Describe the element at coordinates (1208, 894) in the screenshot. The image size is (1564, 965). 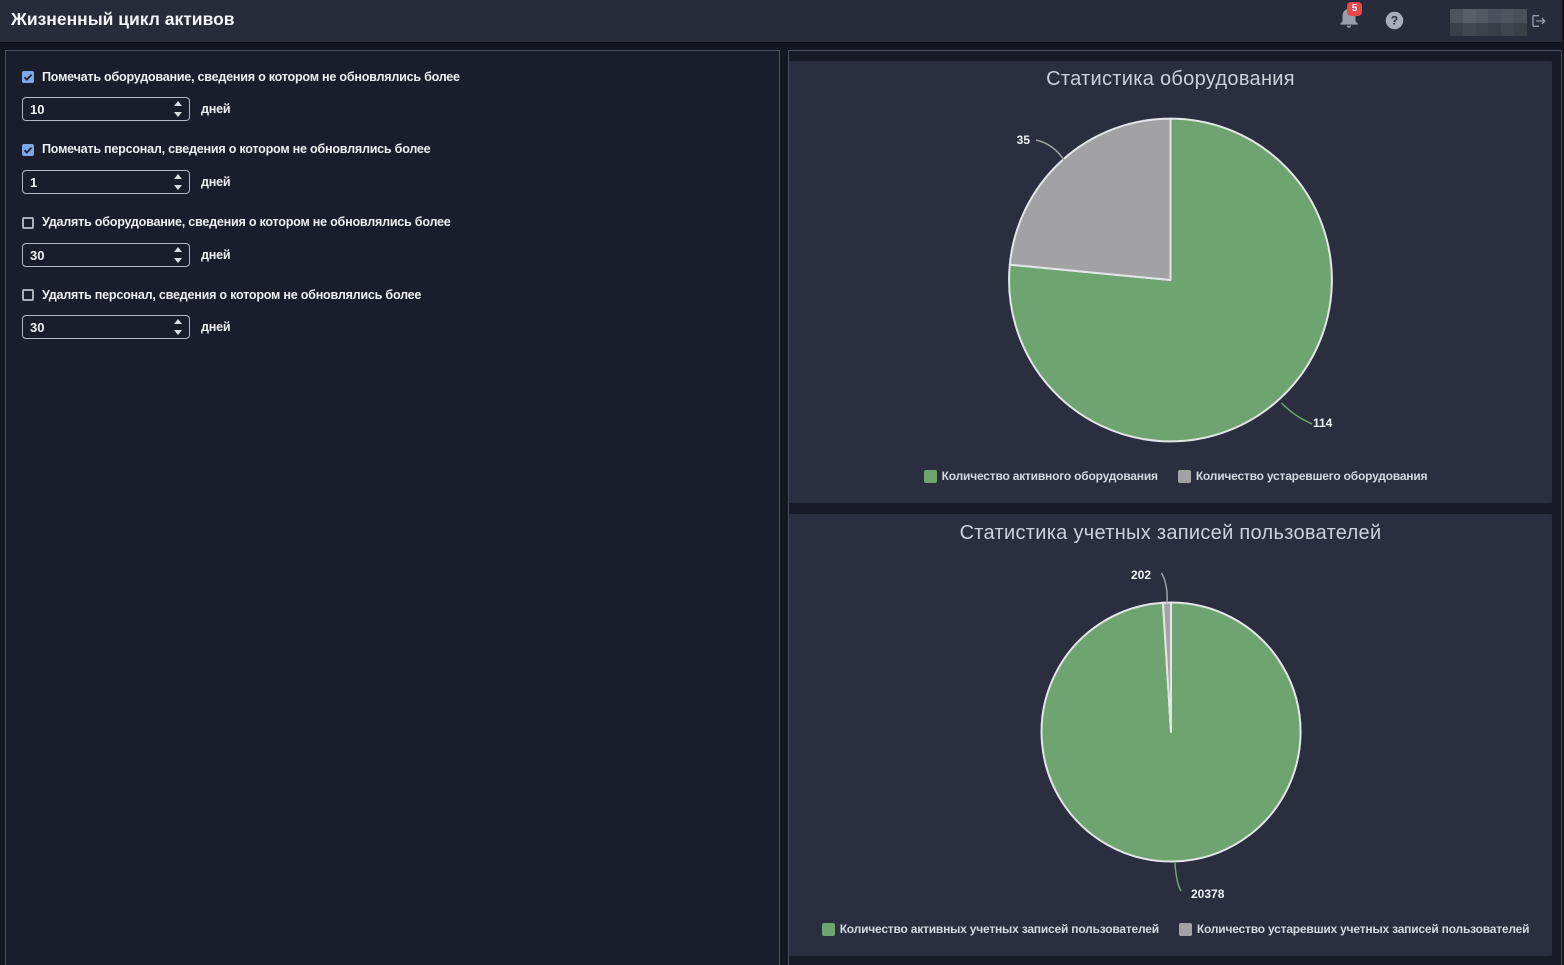
I see `svg-text: 20378` at that location.